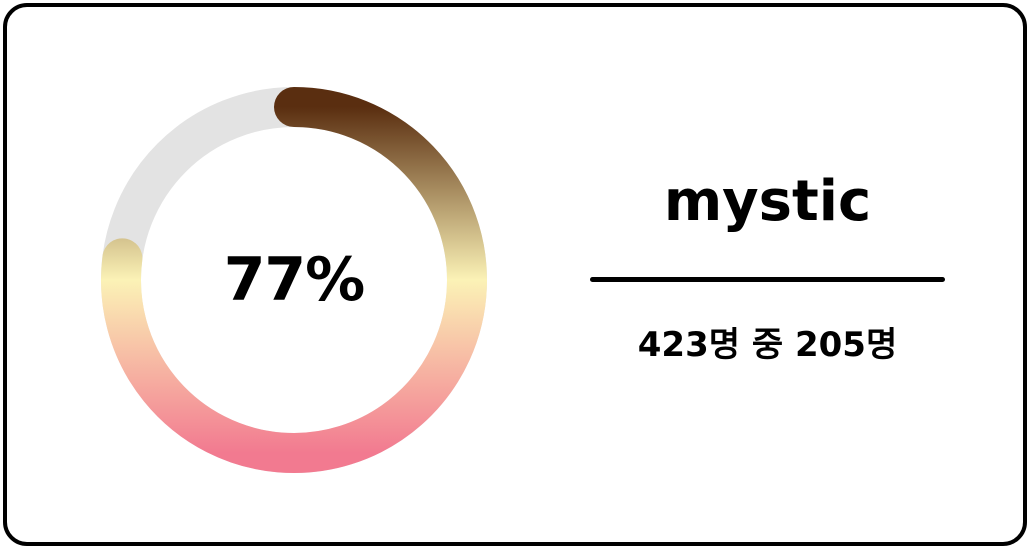 The width and height of the screenshot is (1028, 547). I want to click on group-name: mystic, so click(767, 201).